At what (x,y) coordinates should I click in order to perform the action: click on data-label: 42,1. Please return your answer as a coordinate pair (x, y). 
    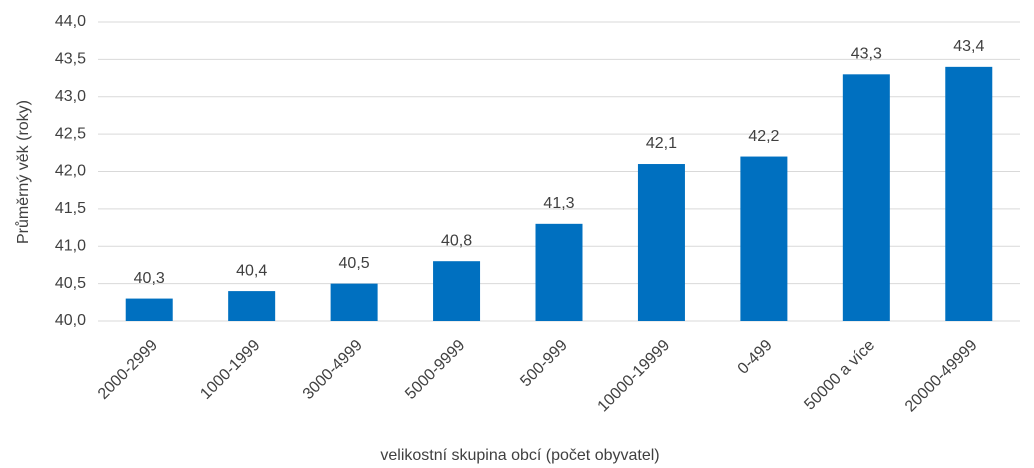
    Looking at the image, I should click on (661, 143).